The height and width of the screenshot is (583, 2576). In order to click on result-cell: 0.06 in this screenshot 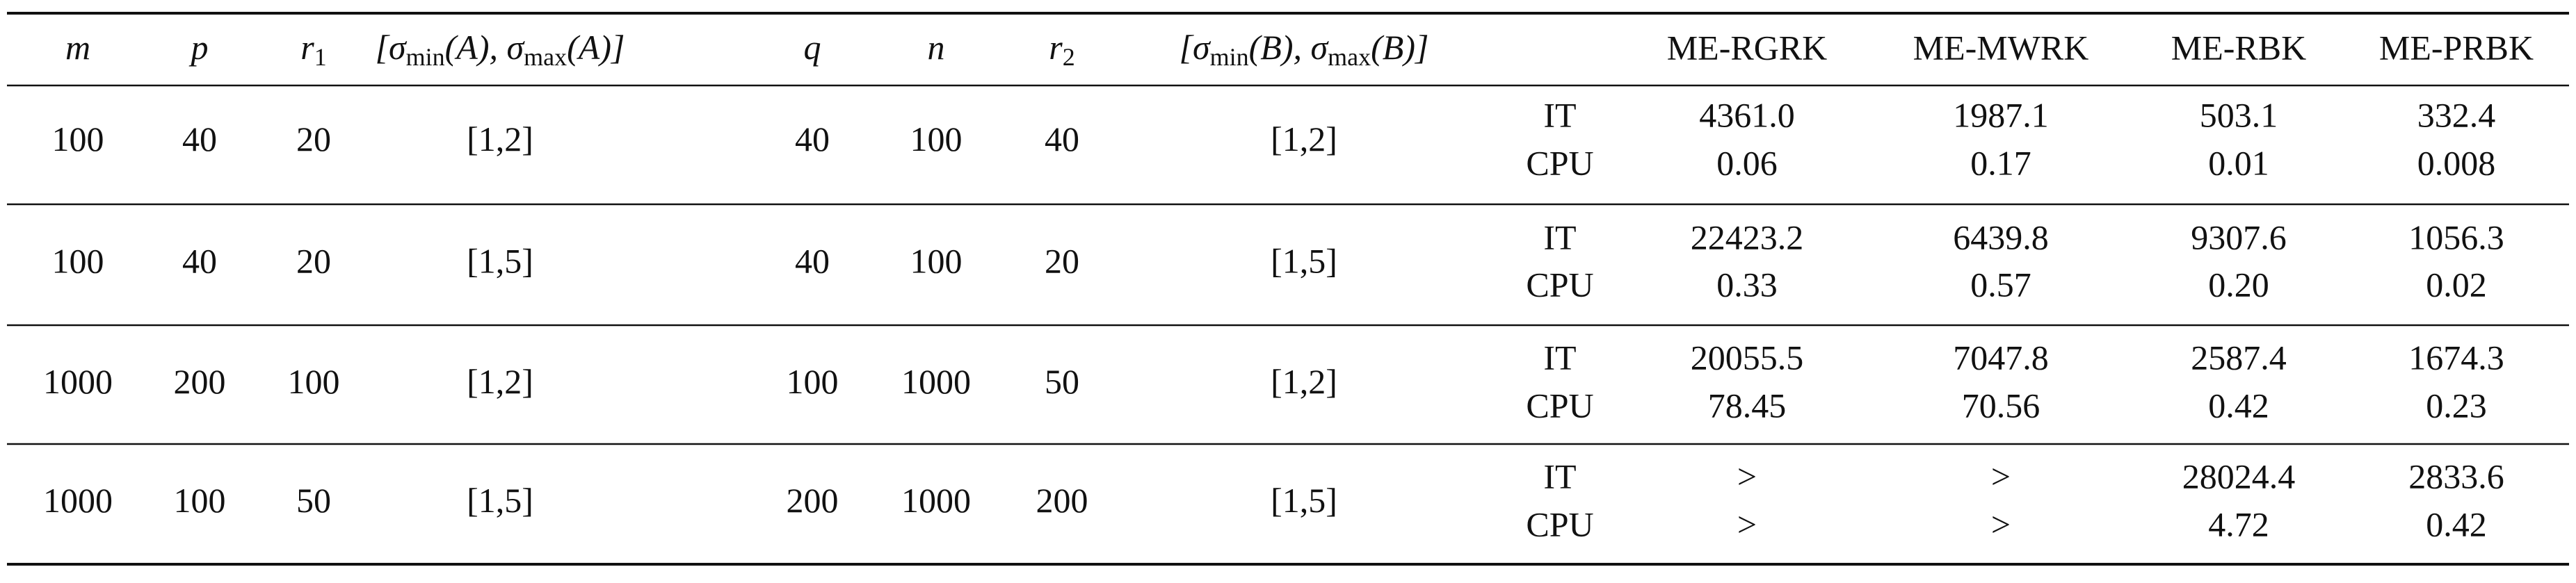, I will do `click(1747, 162)`.